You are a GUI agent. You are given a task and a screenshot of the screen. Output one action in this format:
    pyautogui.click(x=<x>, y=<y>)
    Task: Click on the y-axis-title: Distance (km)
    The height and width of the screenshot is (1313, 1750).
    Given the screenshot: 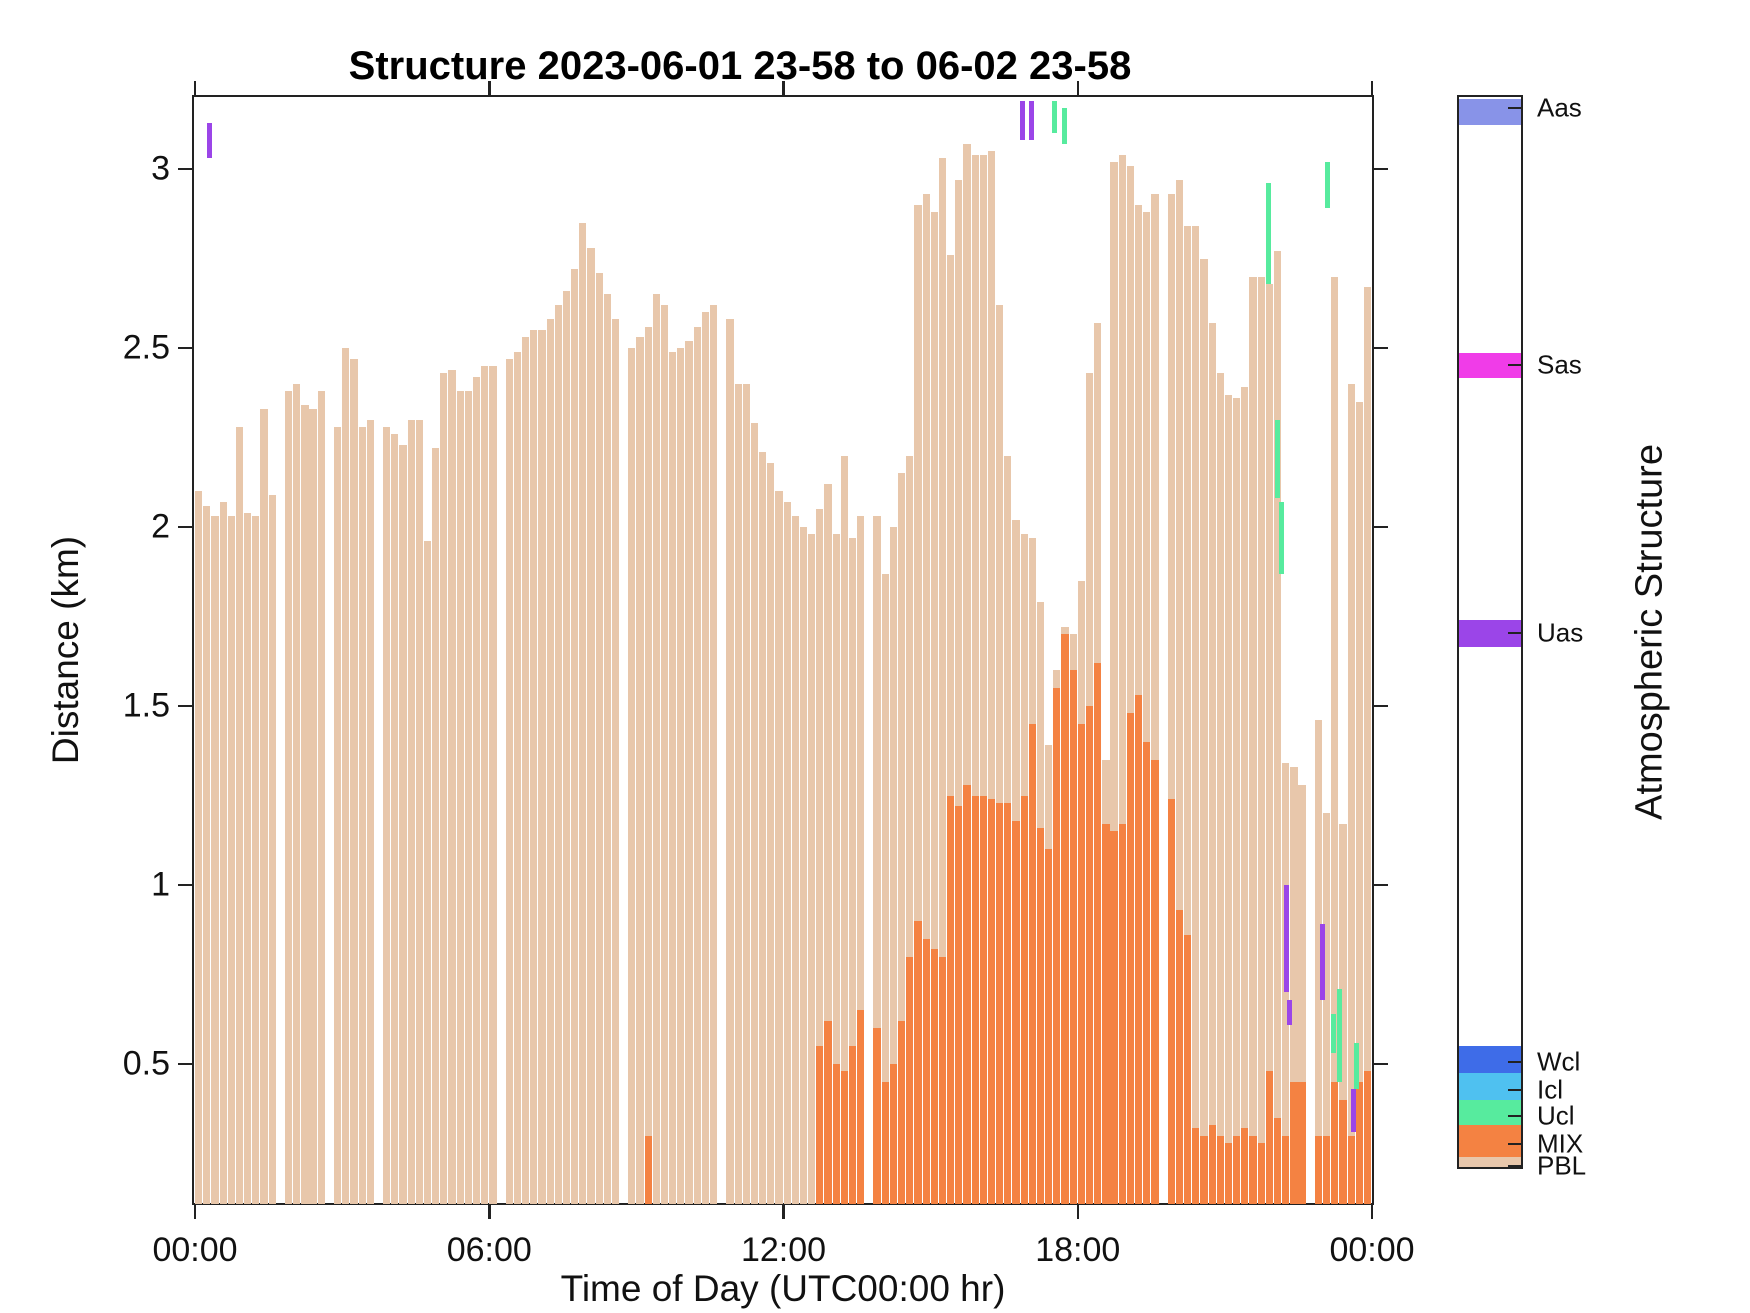 What is the action you would take?
    pyautogui.click(x=65, y=650)
    